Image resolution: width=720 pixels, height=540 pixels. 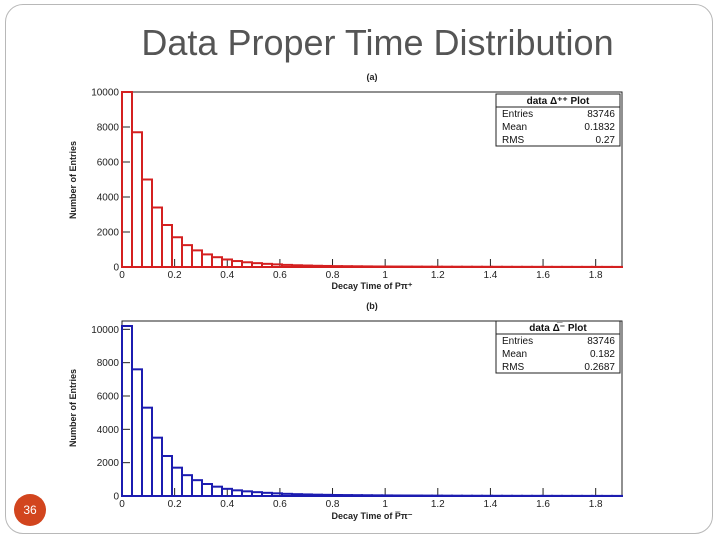 What do you see at coordinates (377, 42) in the screenshot?
I see `slide-title: Data Proper Time Distribution` at bounding box center [377, 42].